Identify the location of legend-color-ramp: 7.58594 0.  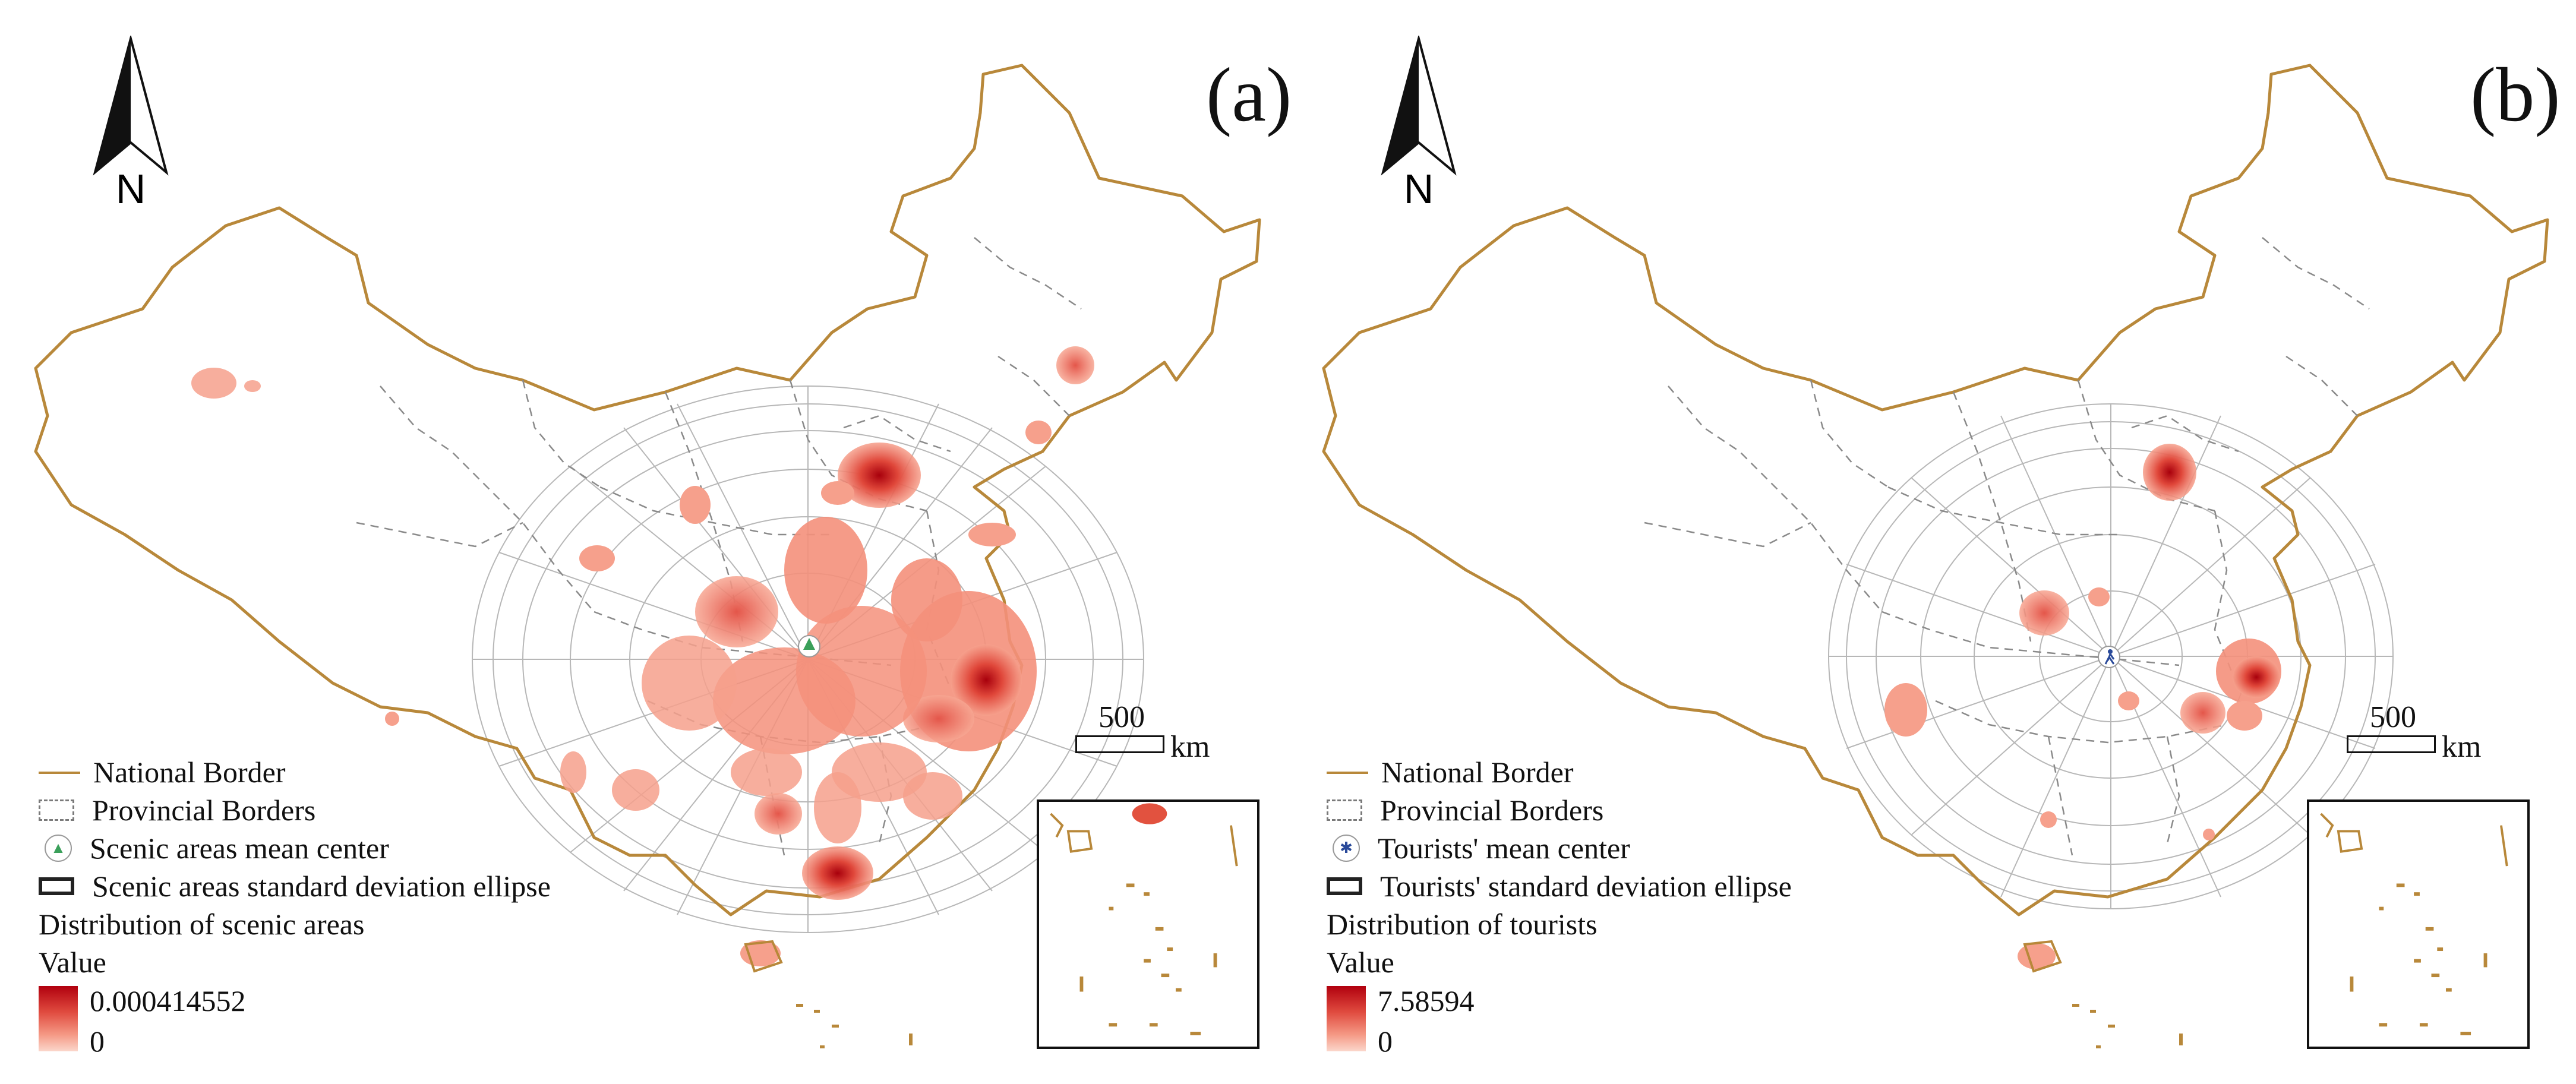
(1559, 1021).